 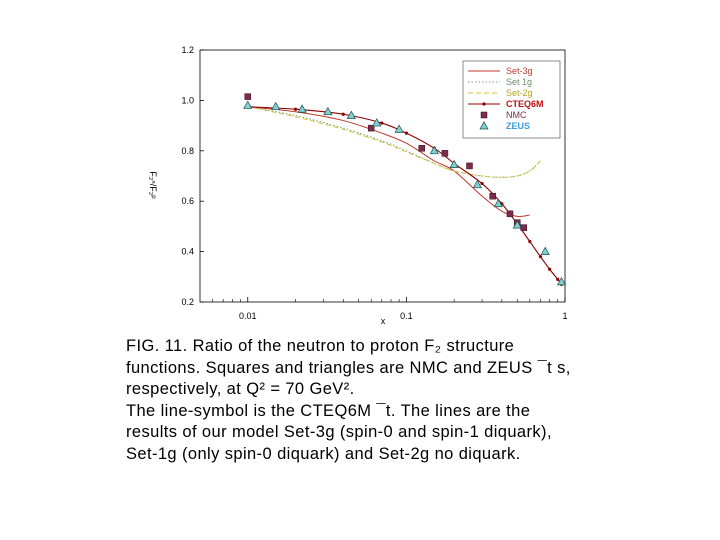 I want to click on legend-label: CTEQ6M, so click(x=525, y=104).